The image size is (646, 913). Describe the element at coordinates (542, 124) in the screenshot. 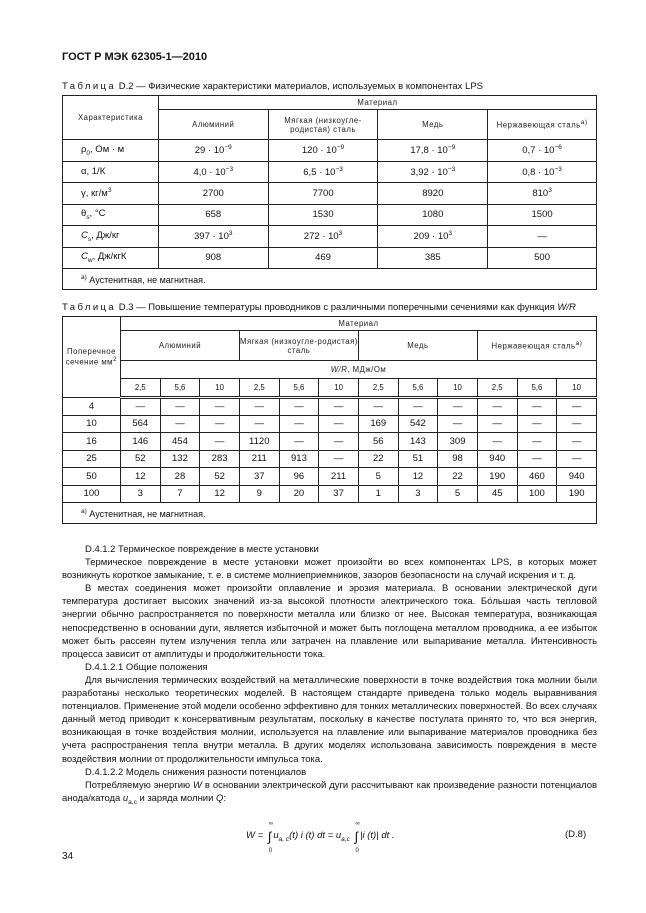

I see `material-header: Нержавеющая стальa)` at that location.